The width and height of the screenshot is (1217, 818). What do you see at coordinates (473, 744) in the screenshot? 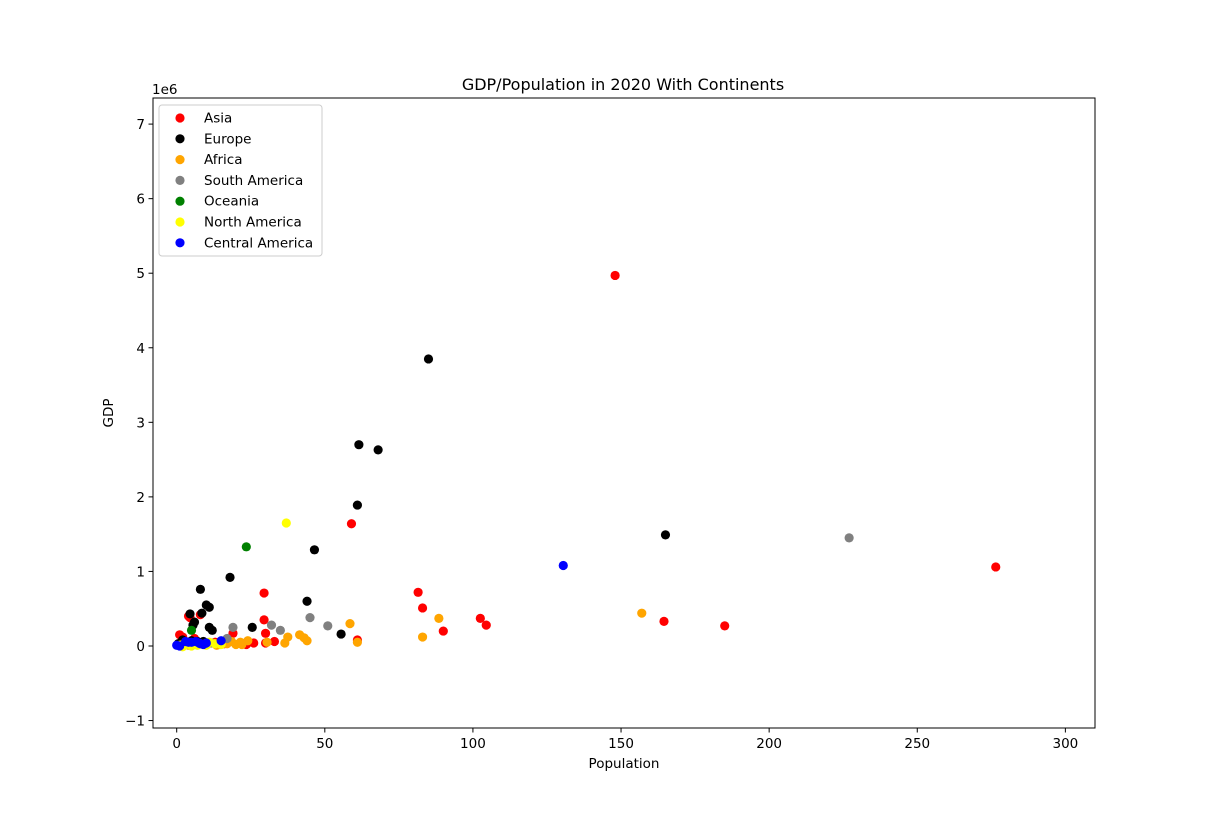
I see `x-tick-label: 100` at bounding box center [473, 744].